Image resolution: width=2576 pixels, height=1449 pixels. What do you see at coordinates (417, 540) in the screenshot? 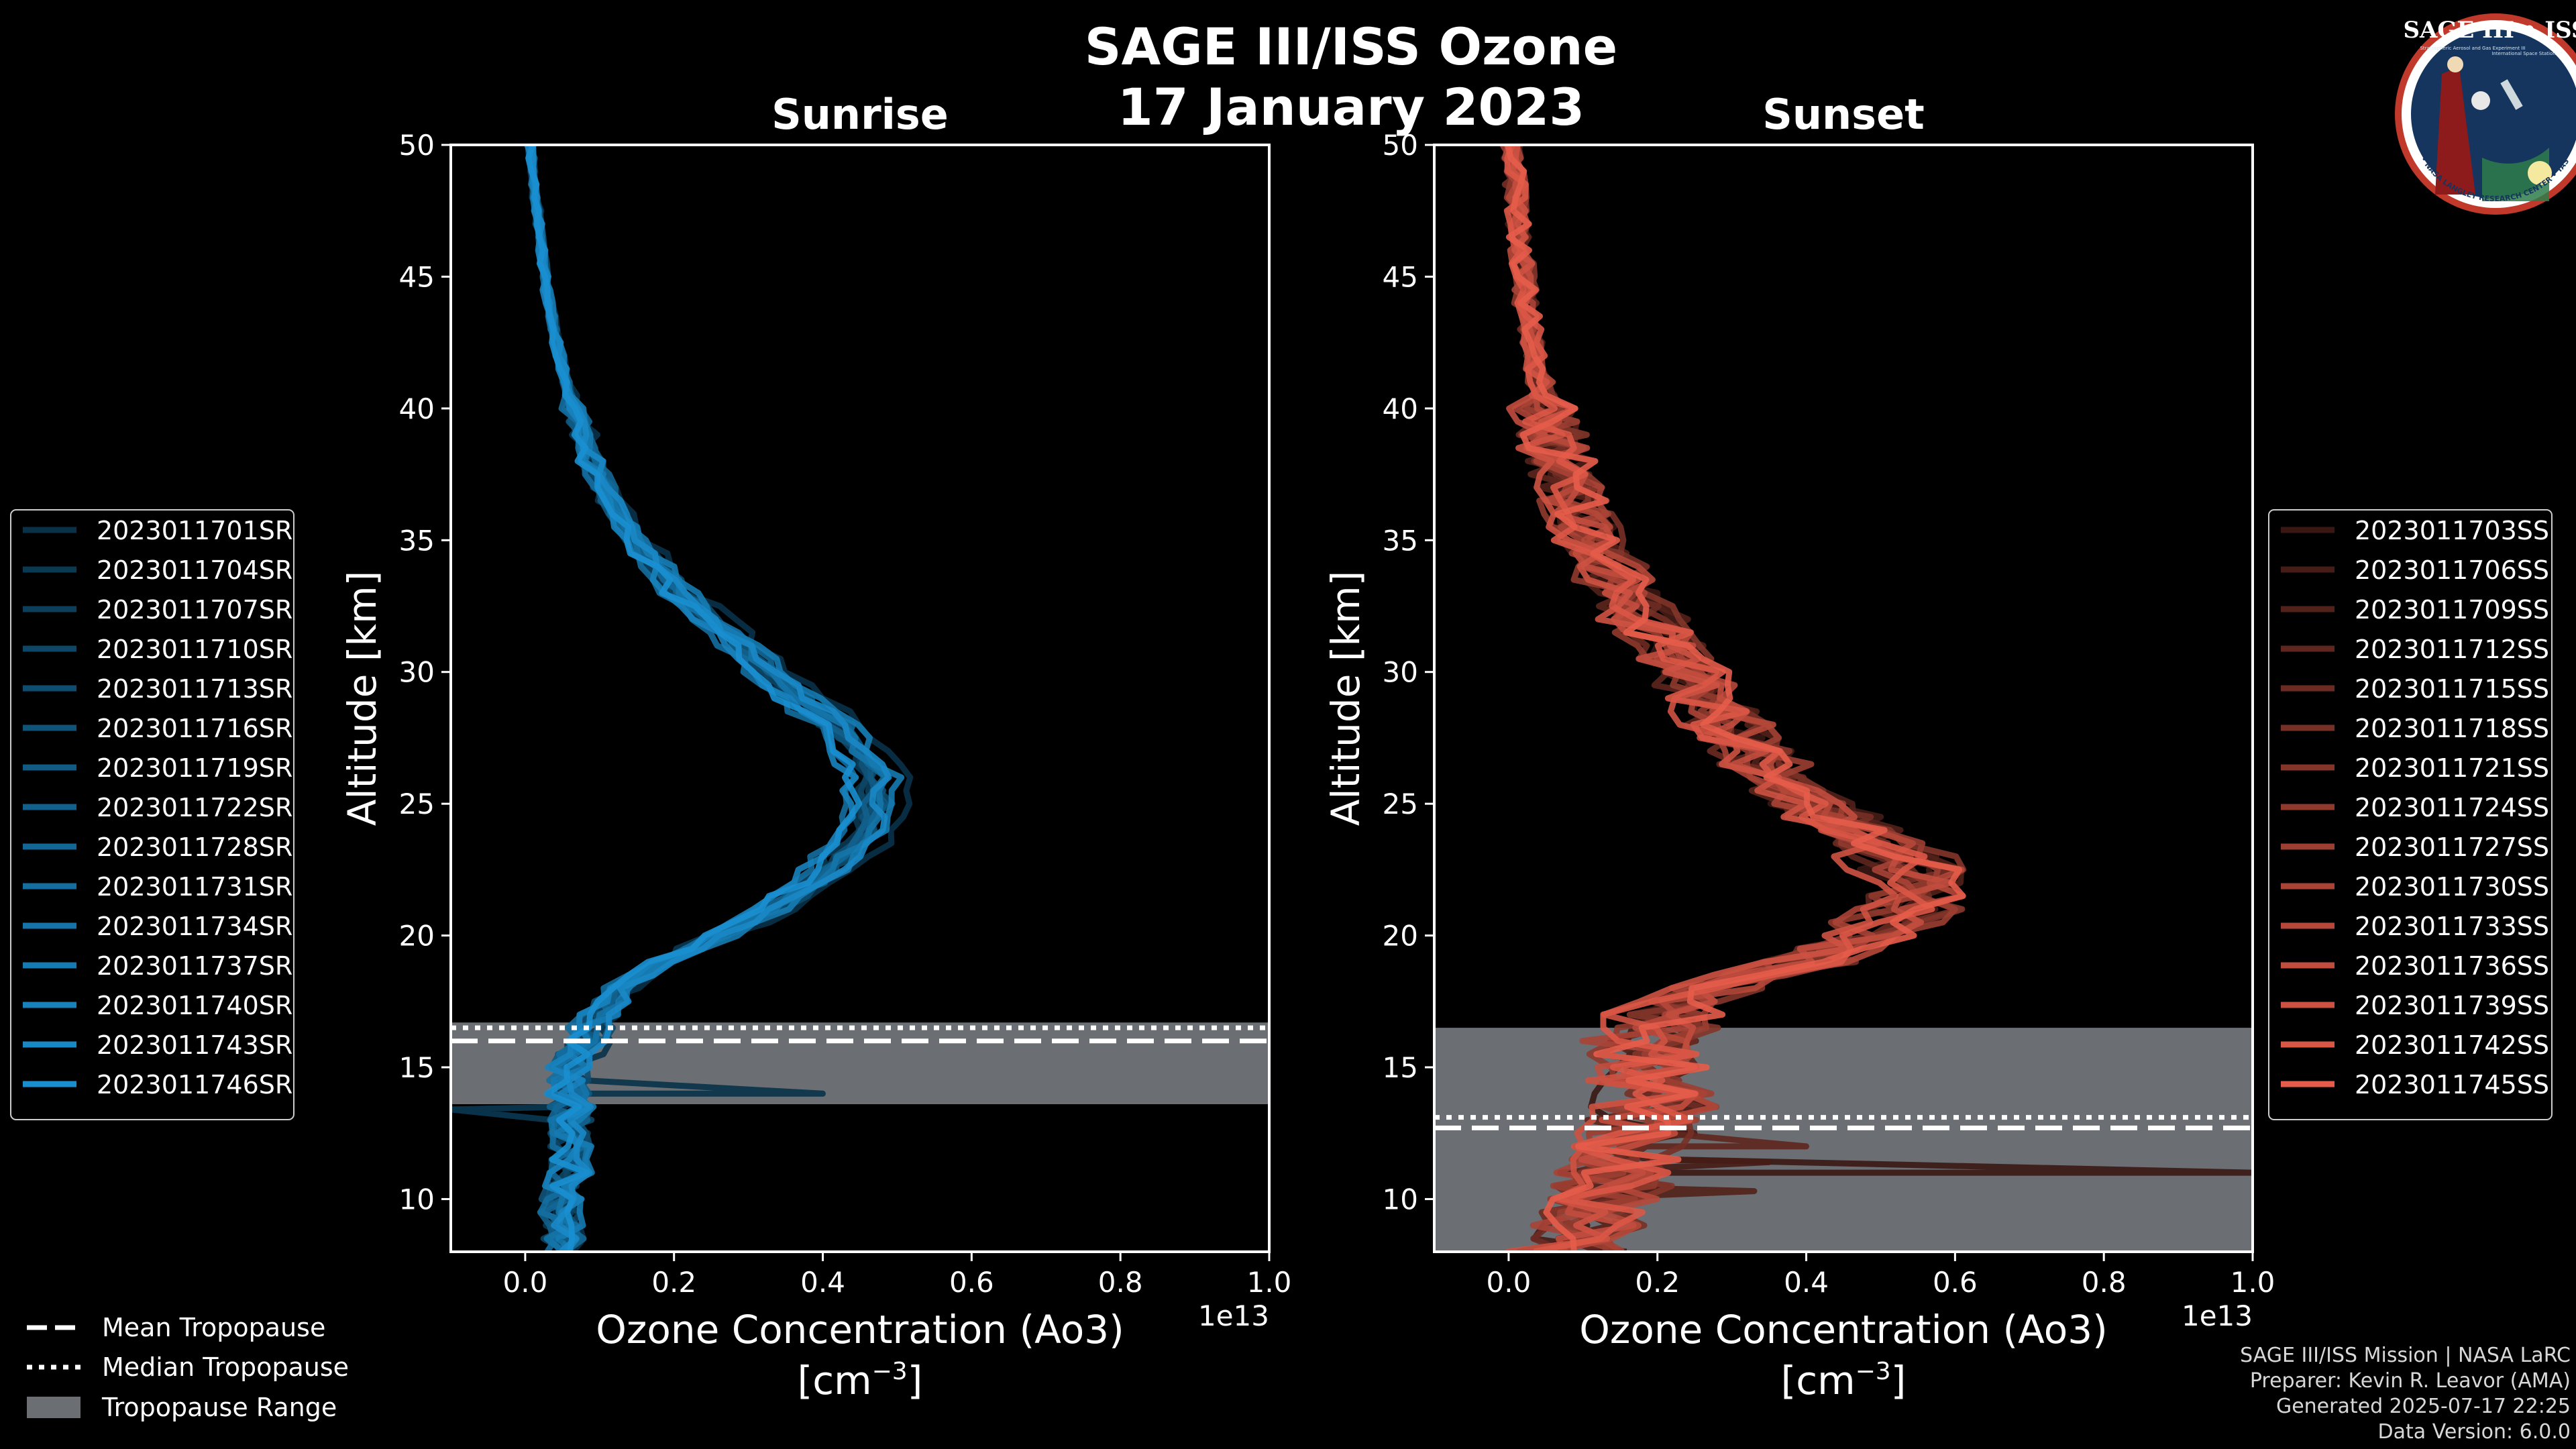
I see `sunrise-y-tick-label: 35` at bounding box center [417, 540].